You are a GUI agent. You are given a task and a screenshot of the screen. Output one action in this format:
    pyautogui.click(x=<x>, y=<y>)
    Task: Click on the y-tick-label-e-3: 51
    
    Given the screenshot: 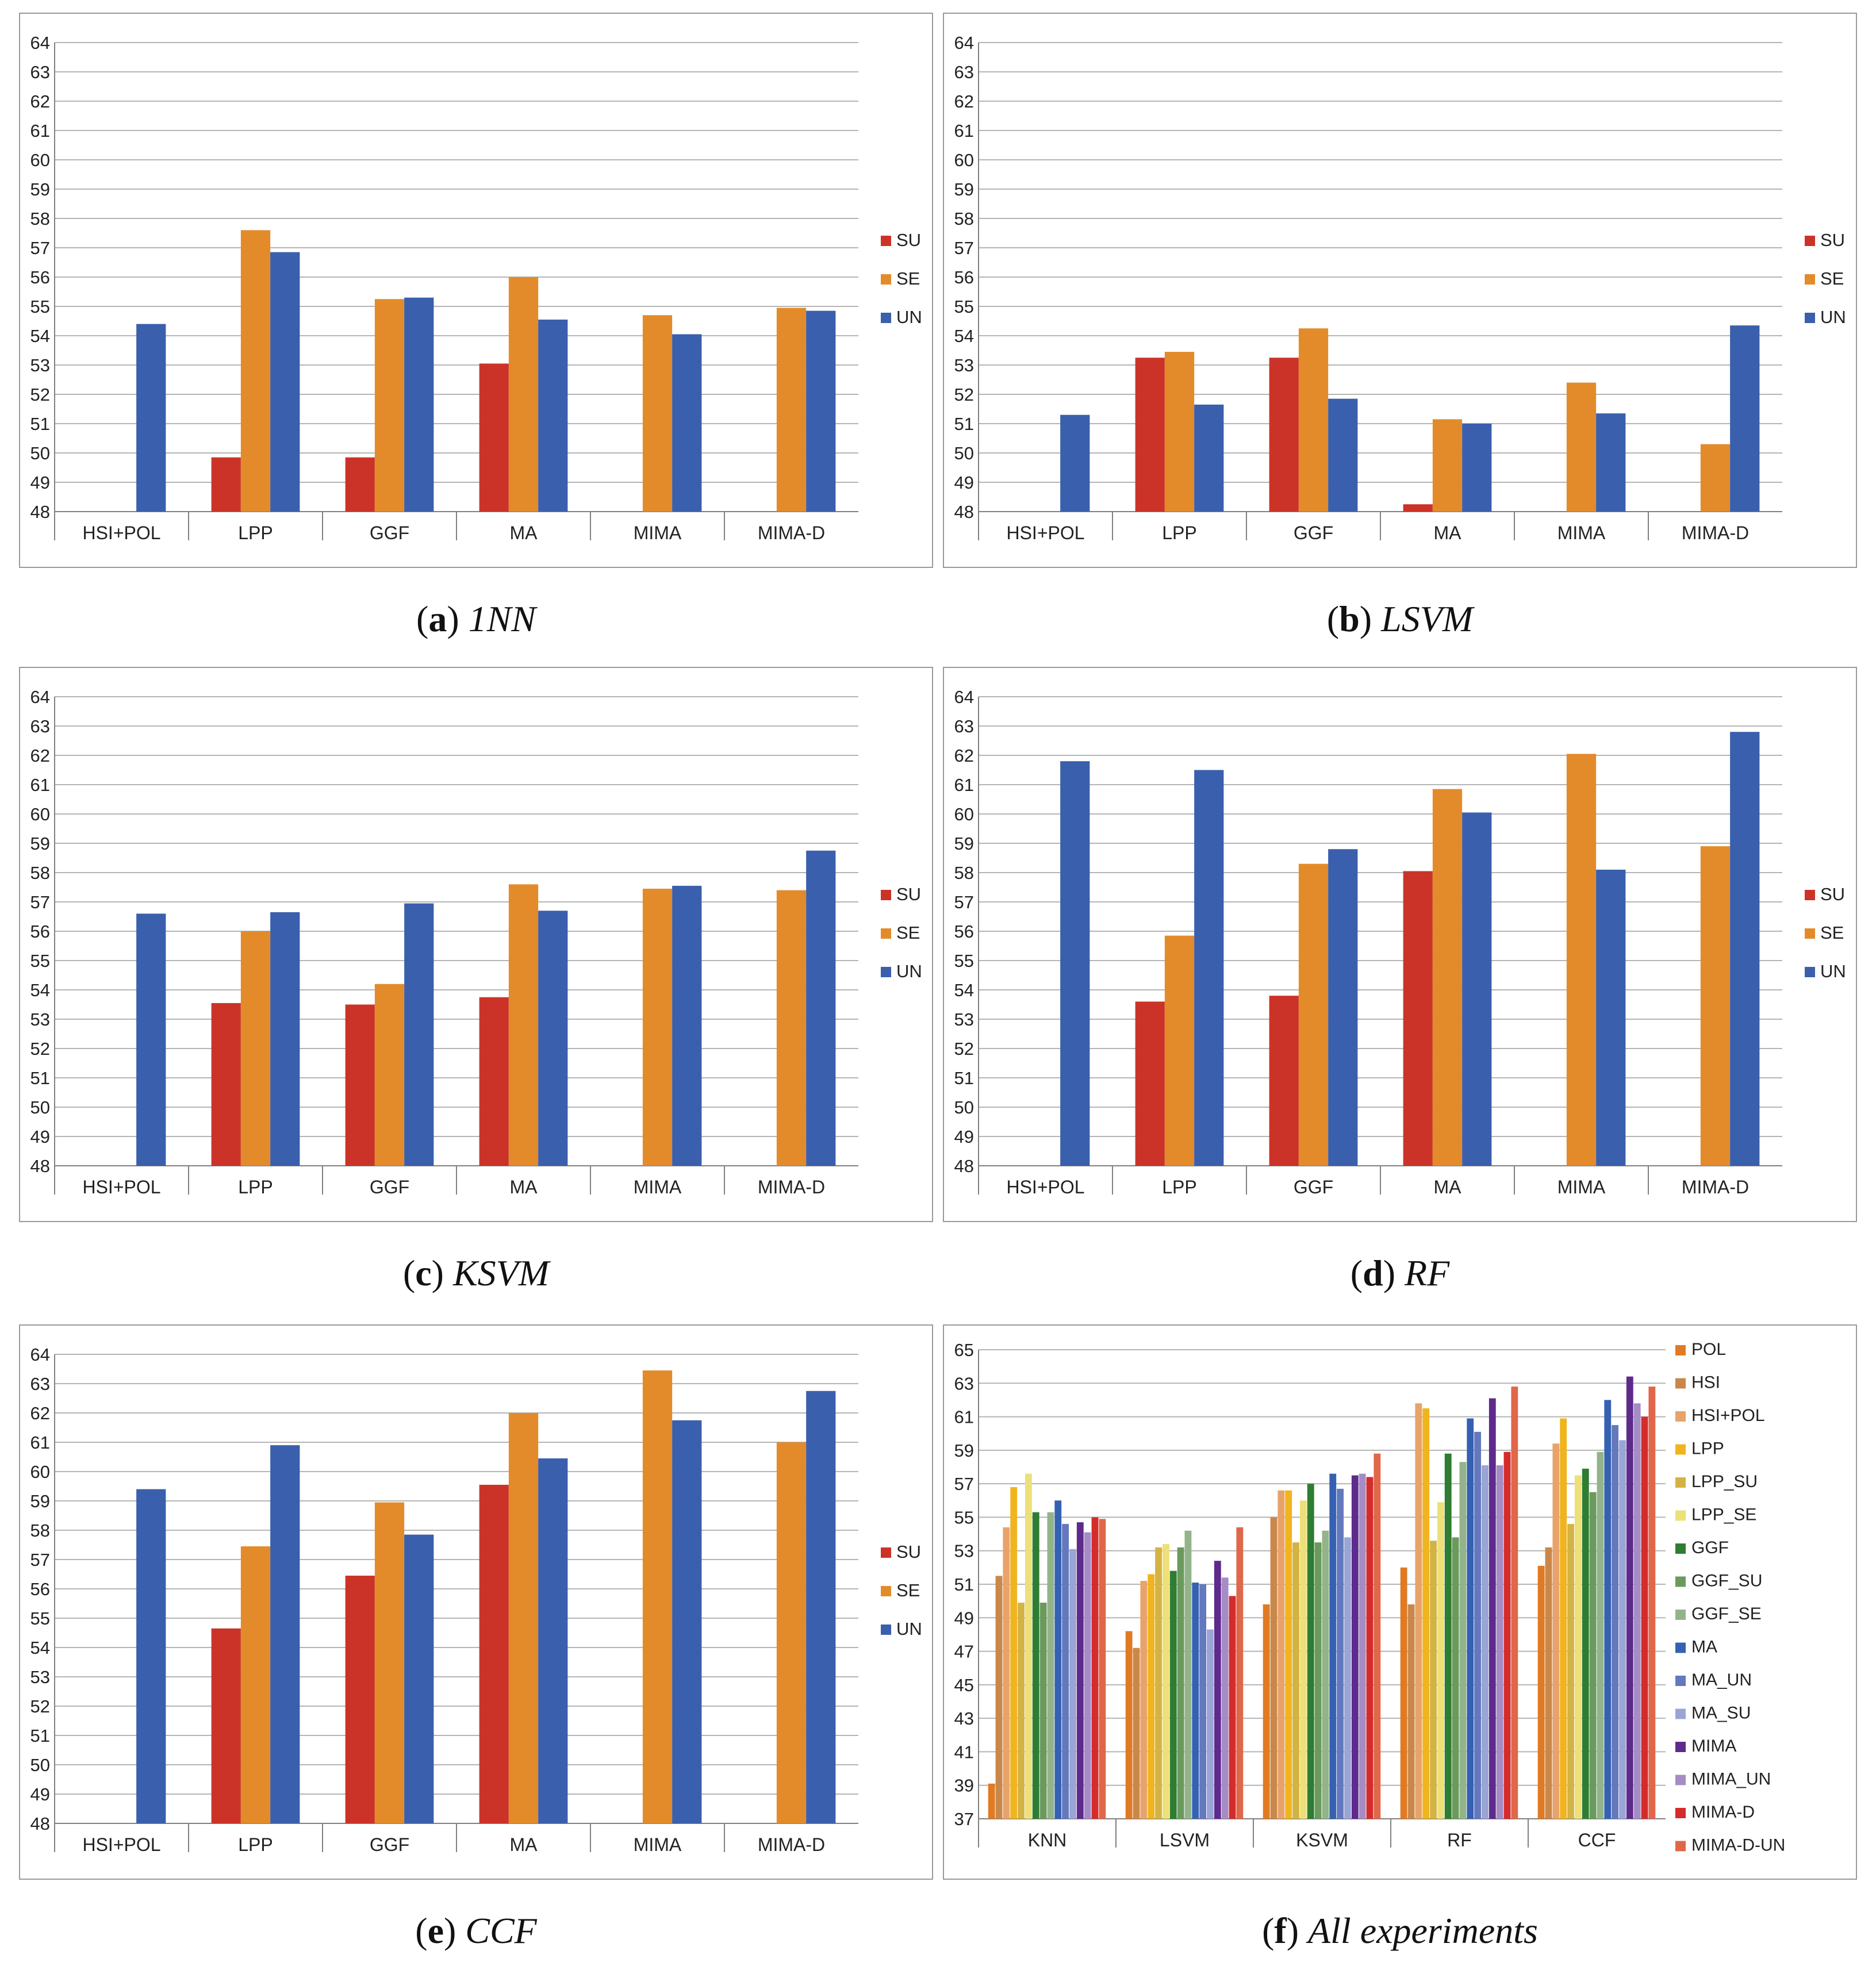 What is the action you would take?
    pyautogui.click(x=40, y=1736)
    